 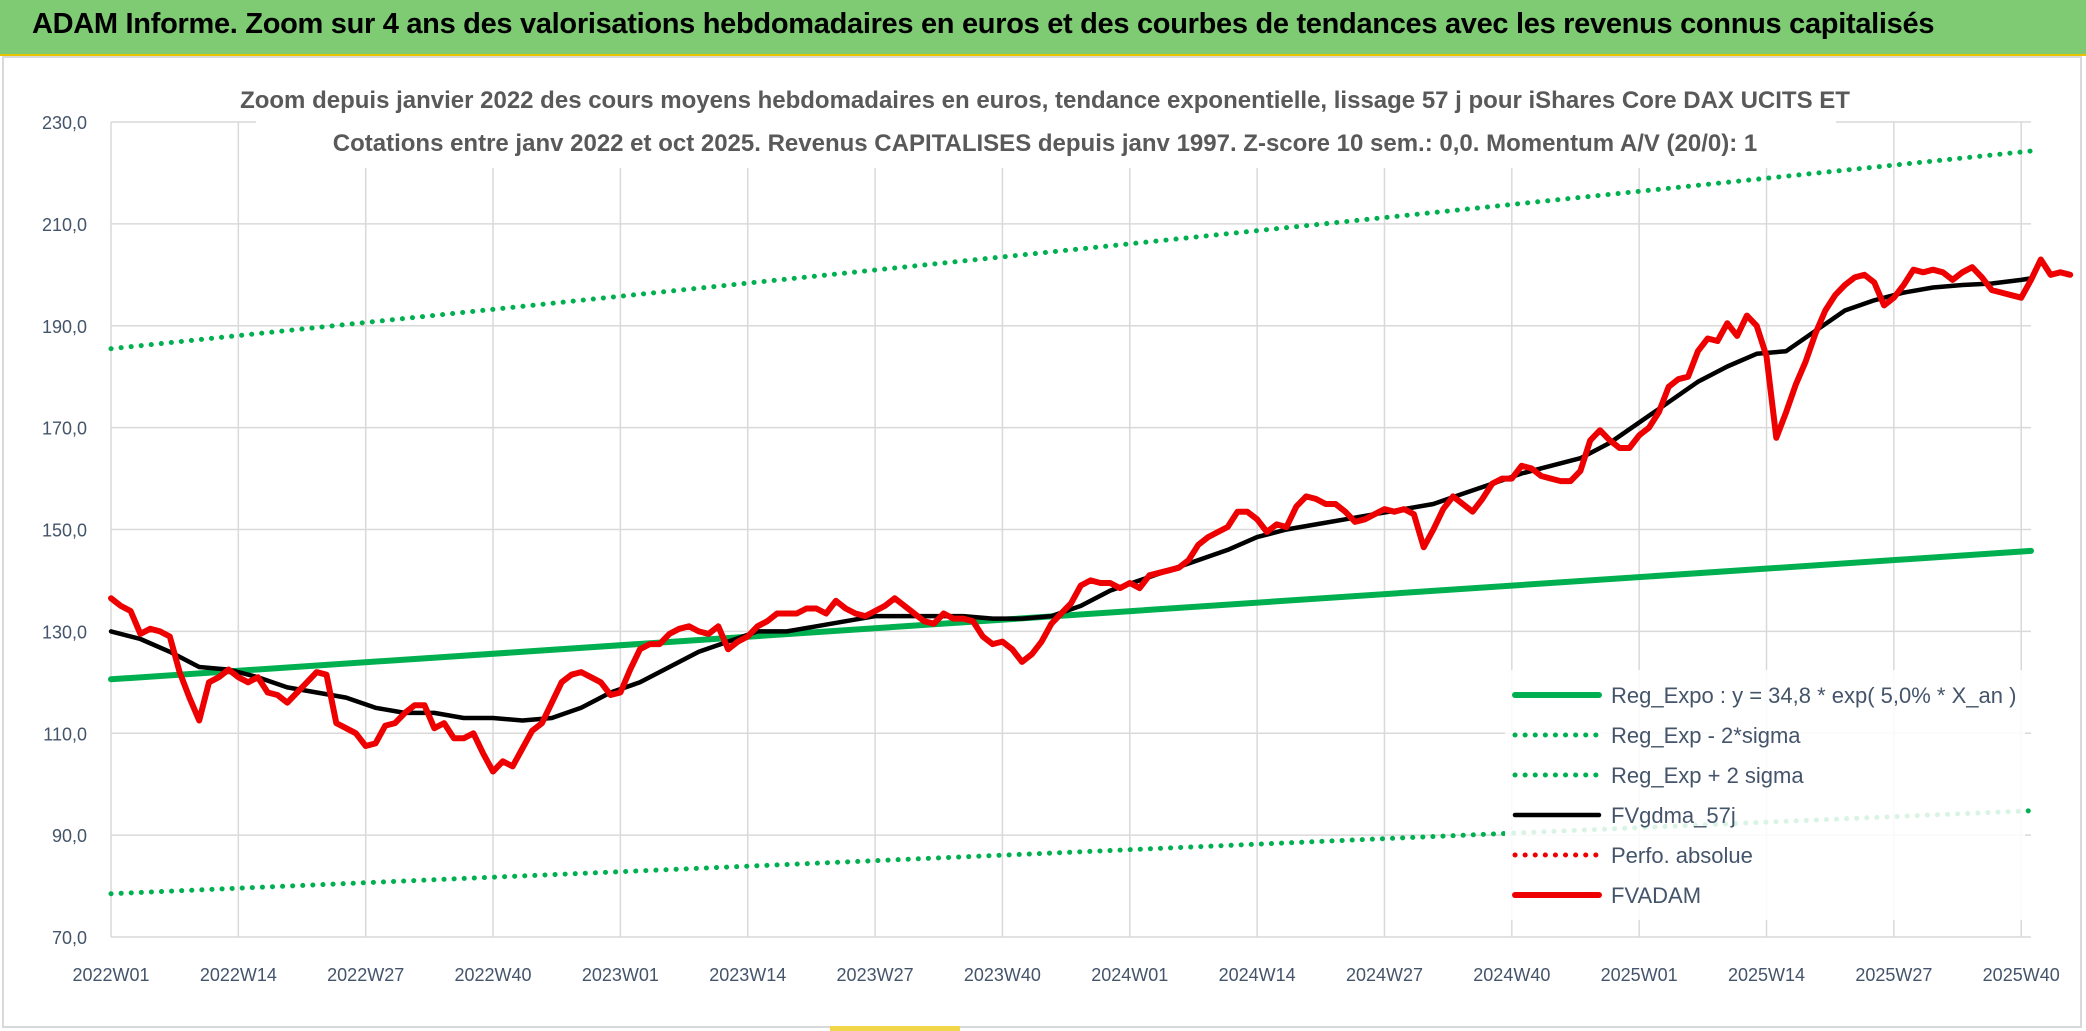 I want to click on y-tick-label: 70,0, so click(x=69, y=938).